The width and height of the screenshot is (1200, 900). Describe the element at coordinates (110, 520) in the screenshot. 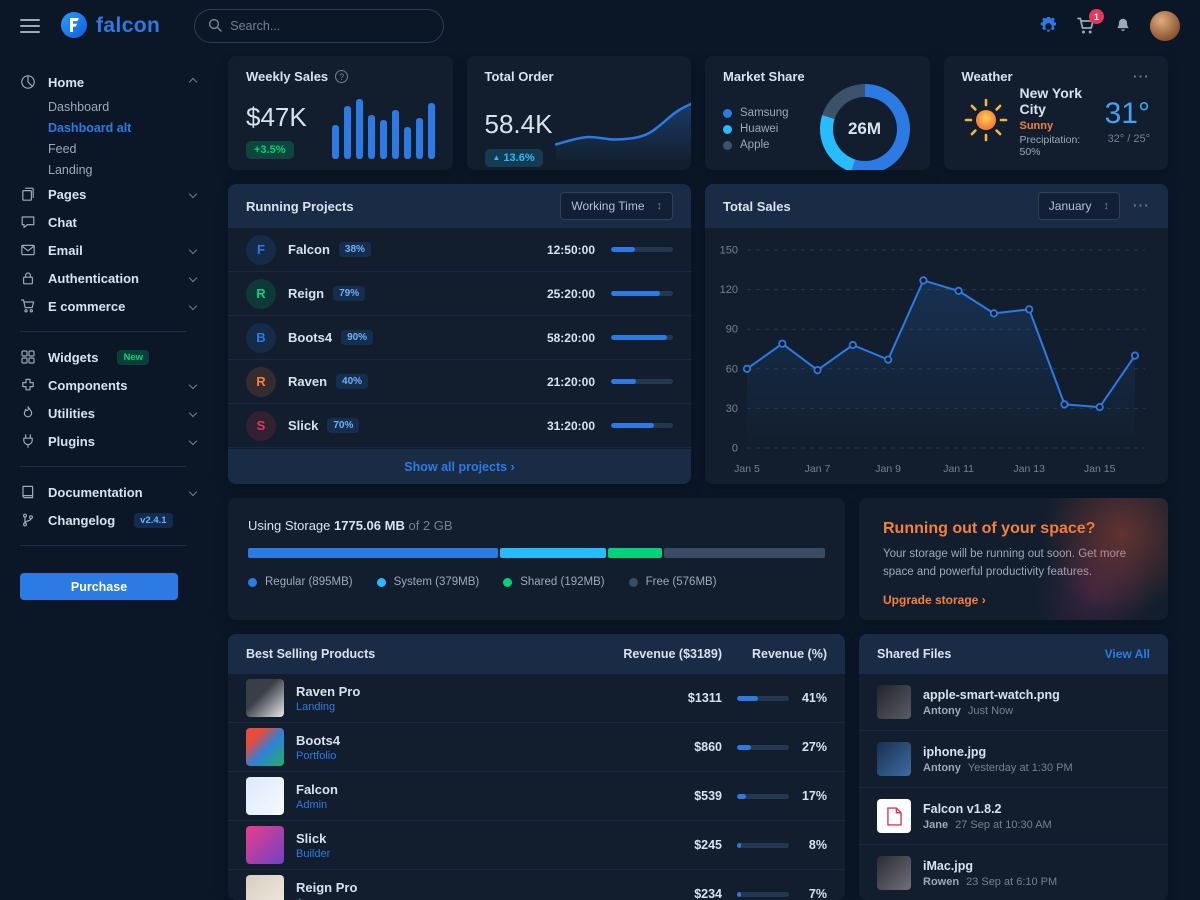

I see `sidebar-item-changelog: Changelog v2.4.1` at that location.